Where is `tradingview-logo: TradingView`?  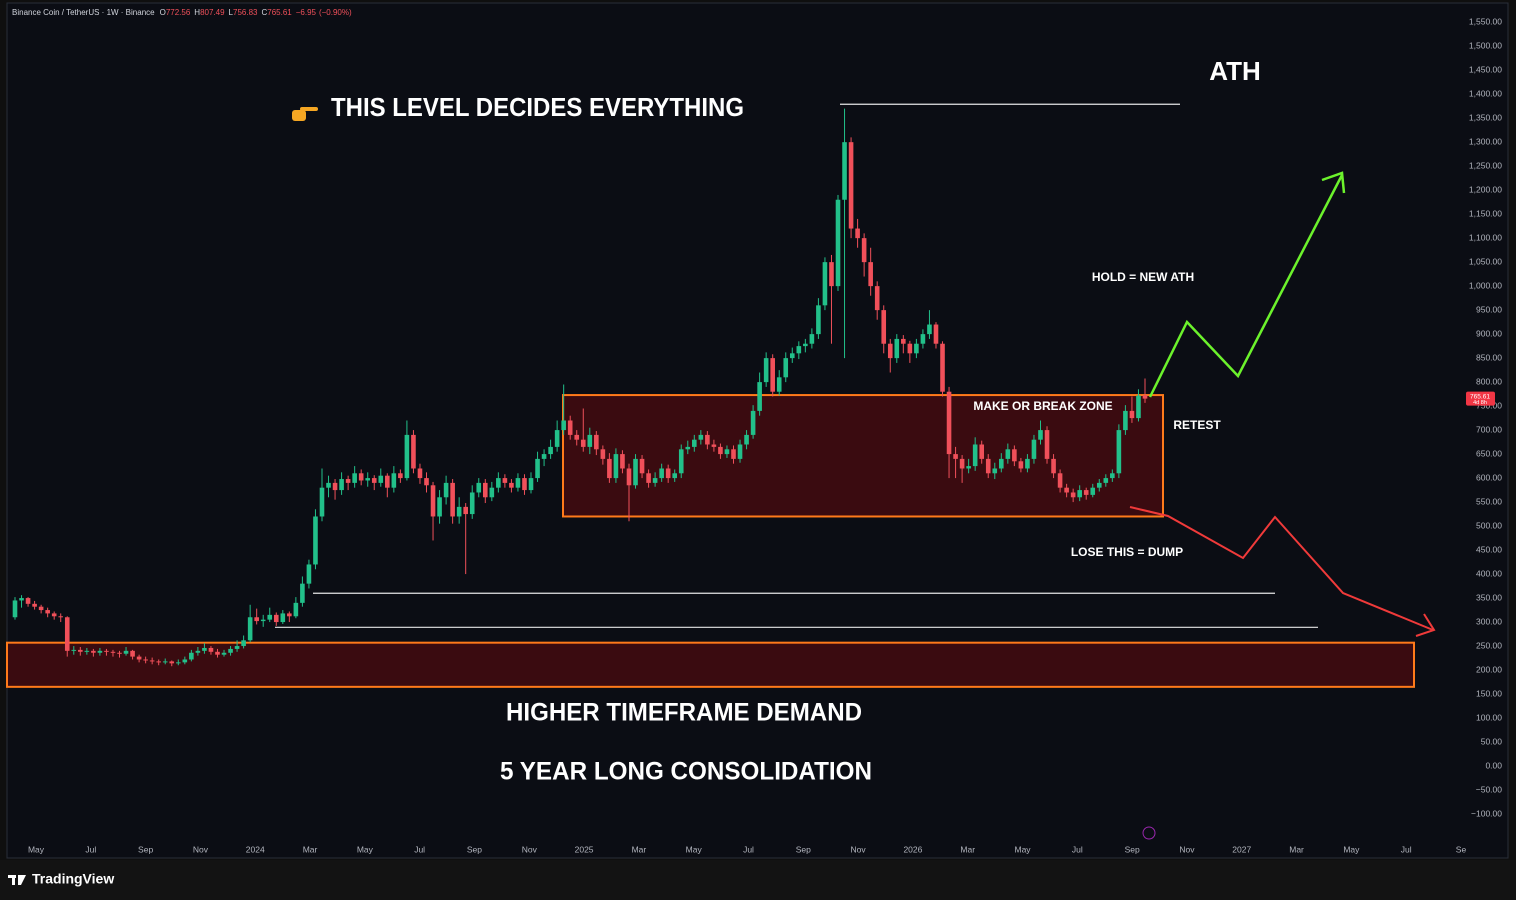 tradingview-logo: TradingView is located at coordinates (61, 879).